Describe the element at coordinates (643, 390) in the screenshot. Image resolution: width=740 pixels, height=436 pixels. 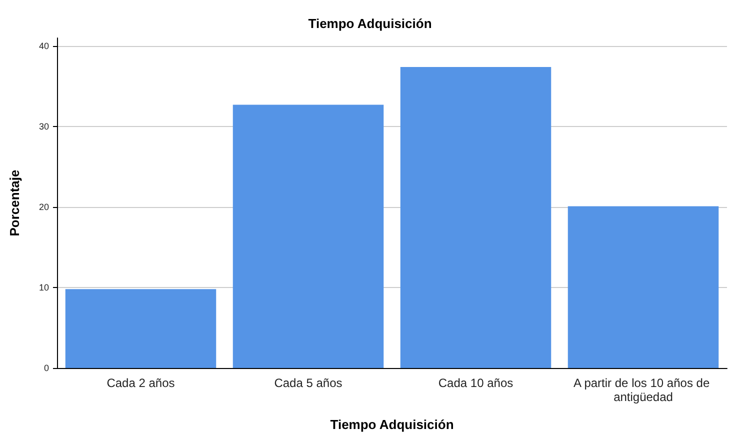
I see `x-tick-label: A partir de los 10 años de antigüedad` at that location.